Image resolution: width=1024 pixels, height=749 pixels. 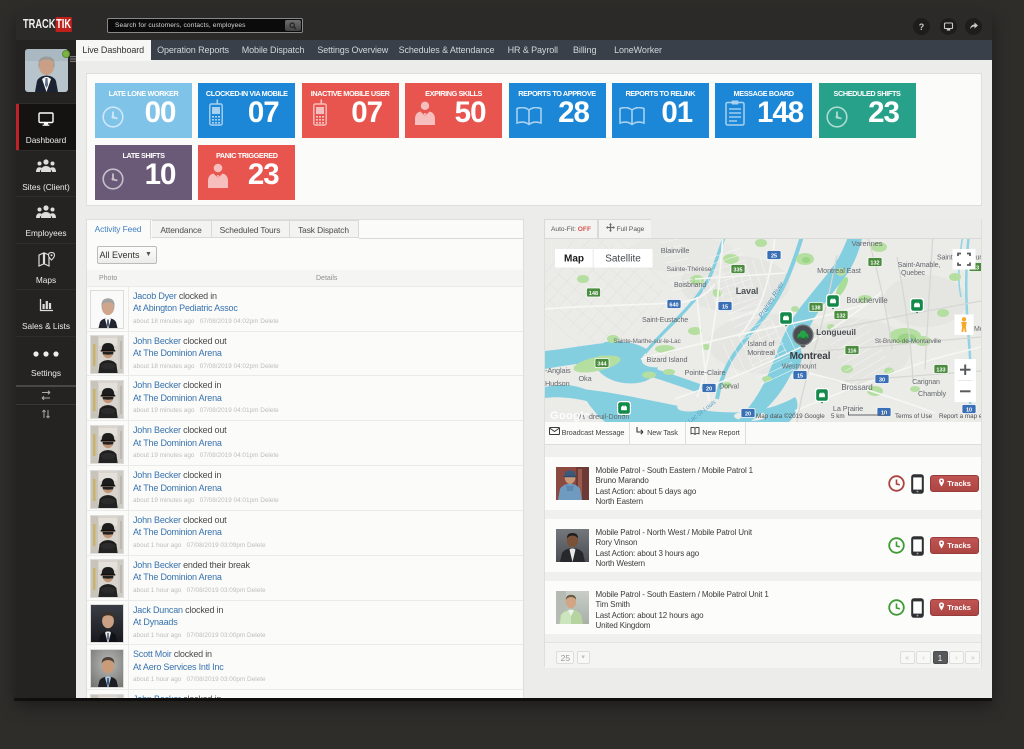 What do you see at coordinates (689, 285) in the screenshot?
I see `svg-text: Boisbriand` at bounding box center [689, 285].